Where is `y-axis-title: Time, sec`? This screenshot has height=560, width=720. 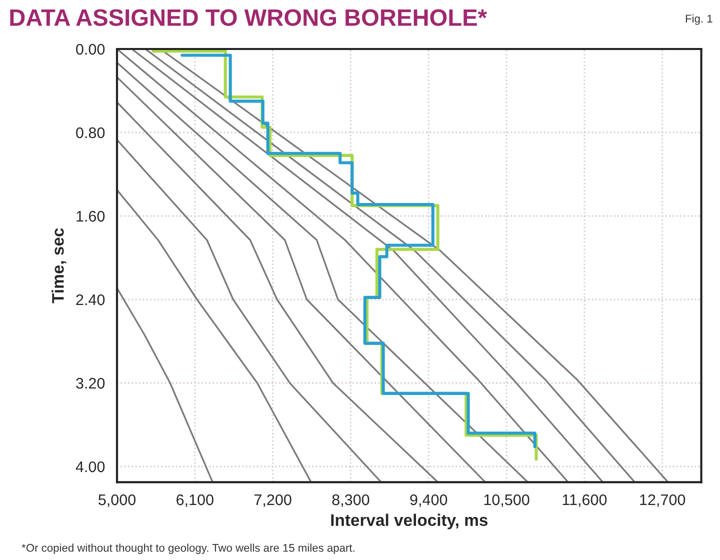 y-axis-title: Time, sec is located at coordinates (59, 266).